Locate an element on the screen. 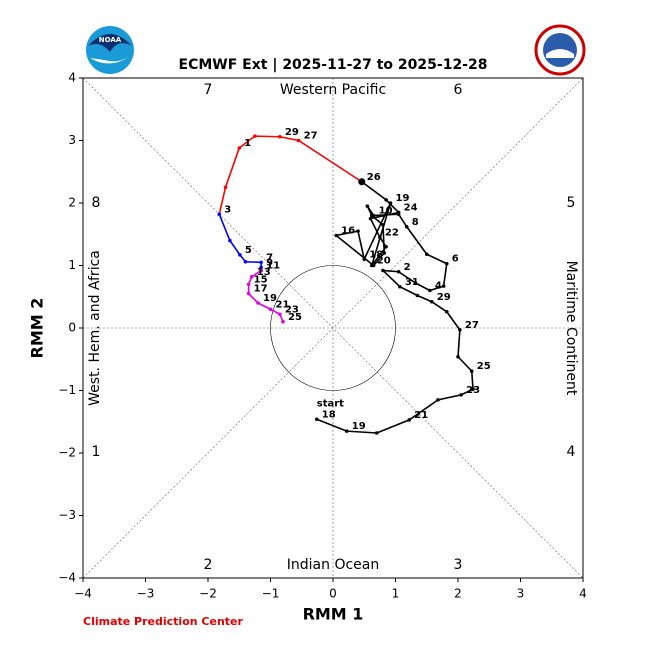  point-label: 8 is located at coordinates (415, 222).